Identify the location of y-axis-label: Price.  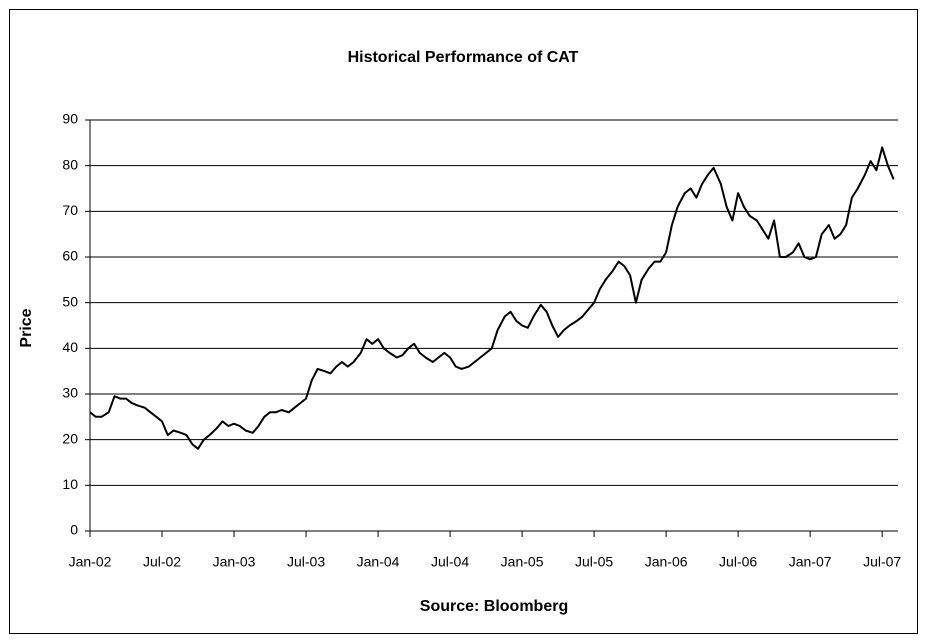
(26, 327).